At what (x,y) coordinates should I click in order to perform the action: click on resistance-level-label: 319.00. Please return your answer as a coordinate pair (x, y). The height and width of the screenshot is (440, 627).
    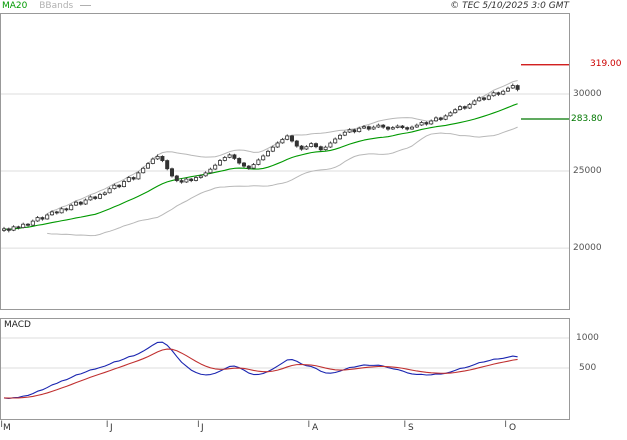
    Looking at the image, I should click on (606, 64).